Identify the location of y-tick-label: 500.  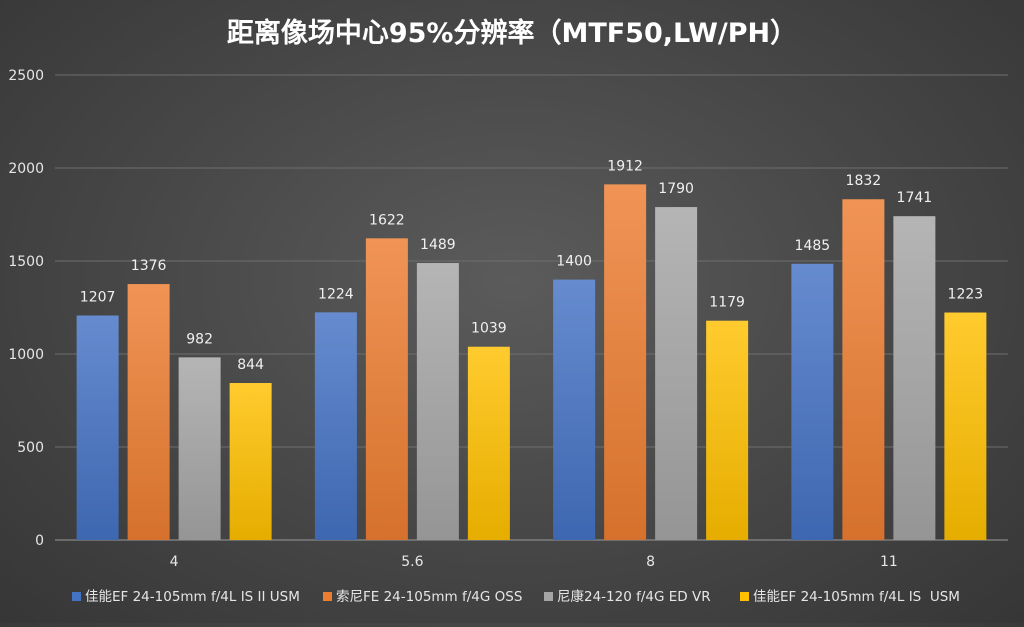
(30, 448).